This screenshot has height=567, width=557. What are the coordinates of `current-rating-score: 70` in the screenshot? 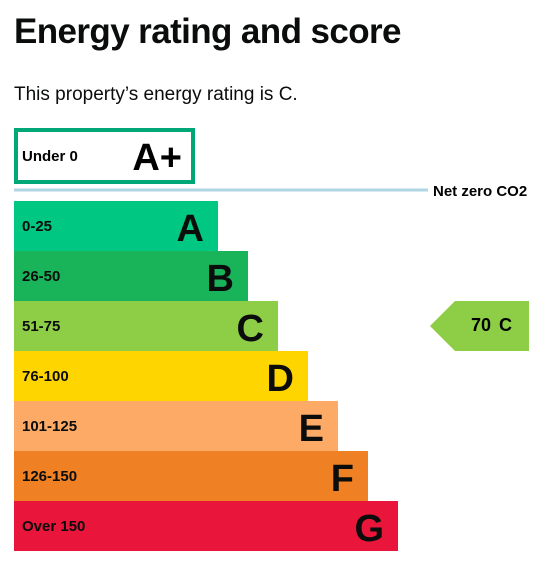 It's located at (481, 325).